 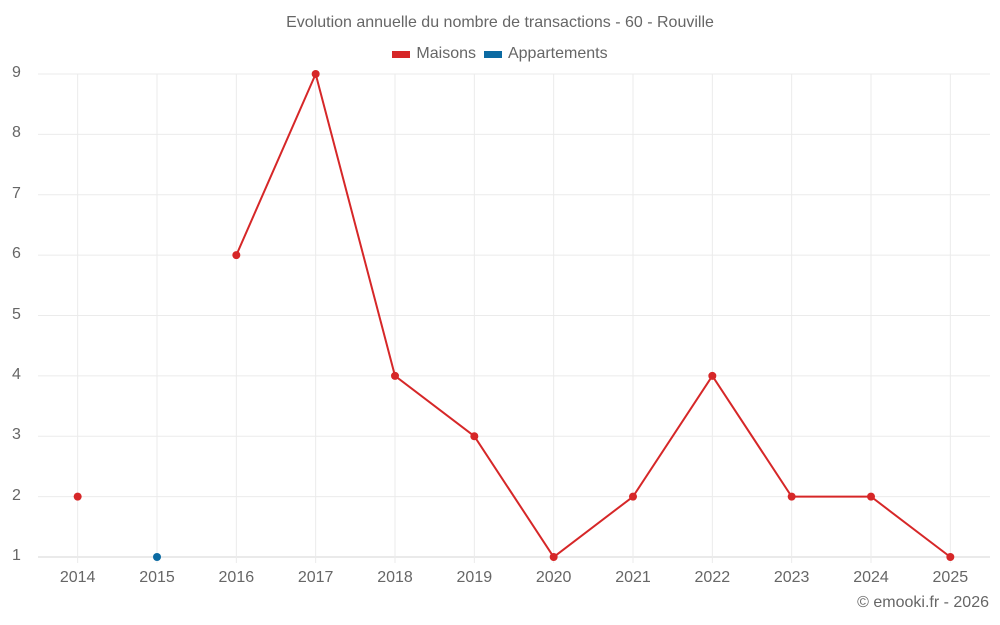 I want to click on y-tick-label: 6, so click(x=16, y=254).